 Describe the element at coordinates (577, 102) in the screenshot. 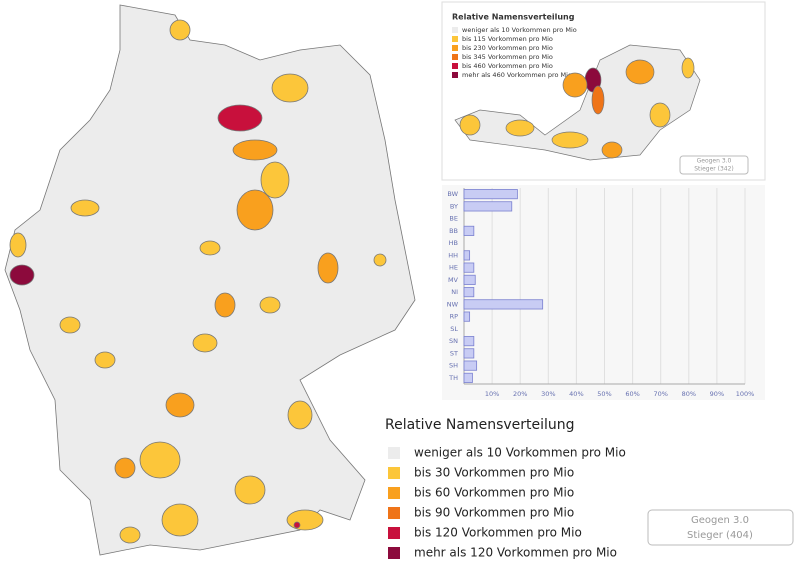

I see `austria-map` at that location.